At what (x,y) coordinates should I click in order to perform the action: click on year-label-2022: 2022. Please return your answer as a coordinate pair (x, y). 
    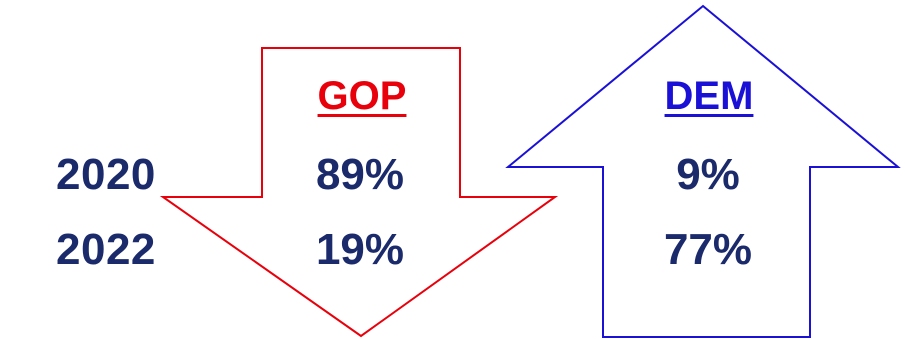
    Looking at the image, I should click on (106, 249).